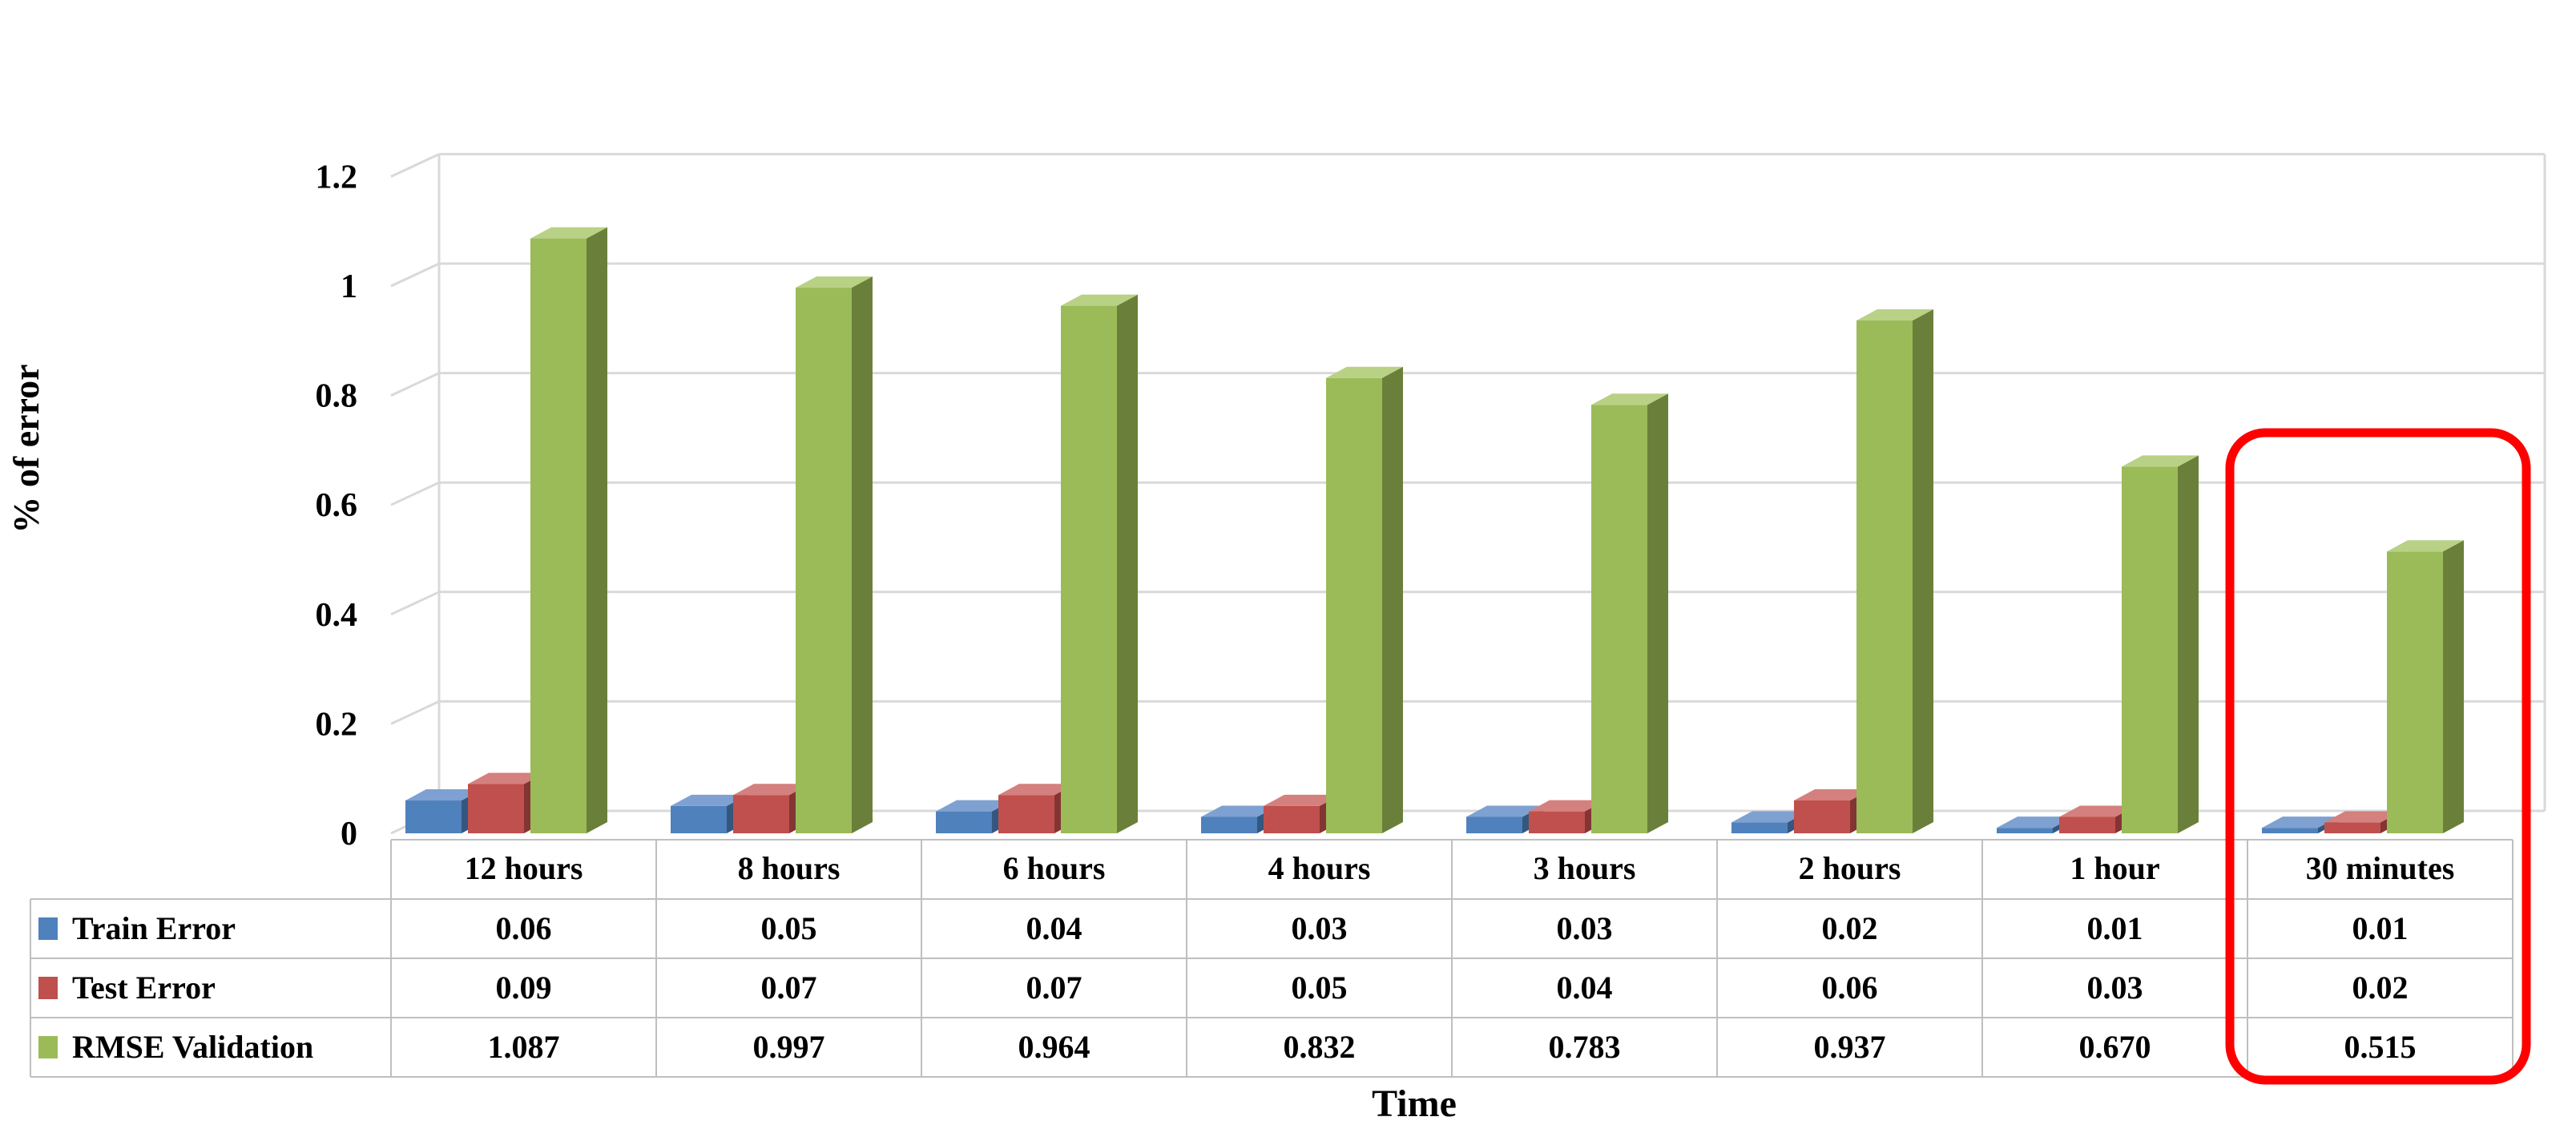  What do you see at coordinates (1054, 1047) in the screenshot?
I see `data-label: 0.964` at bounding box center [1054, 1047].